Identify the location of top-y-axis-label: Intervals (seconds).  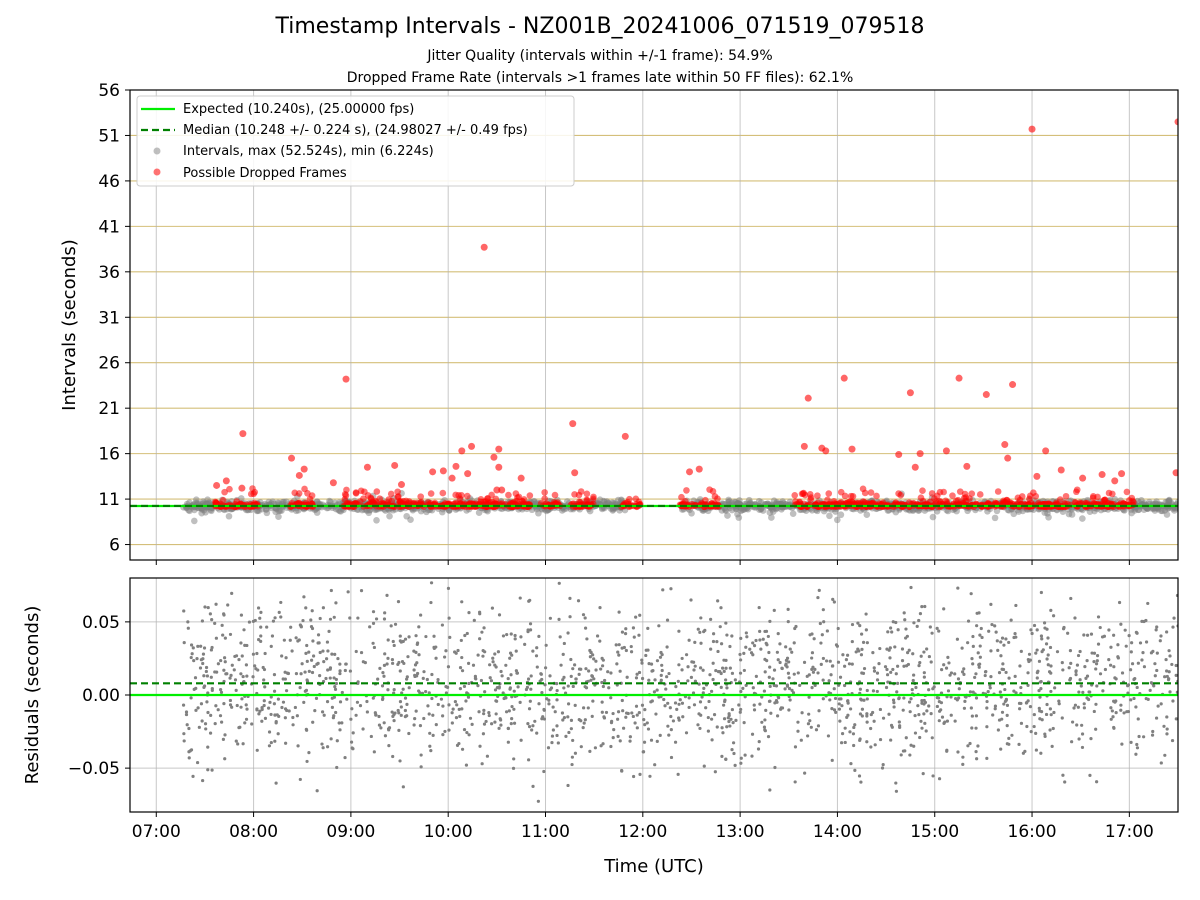
(69, 325).